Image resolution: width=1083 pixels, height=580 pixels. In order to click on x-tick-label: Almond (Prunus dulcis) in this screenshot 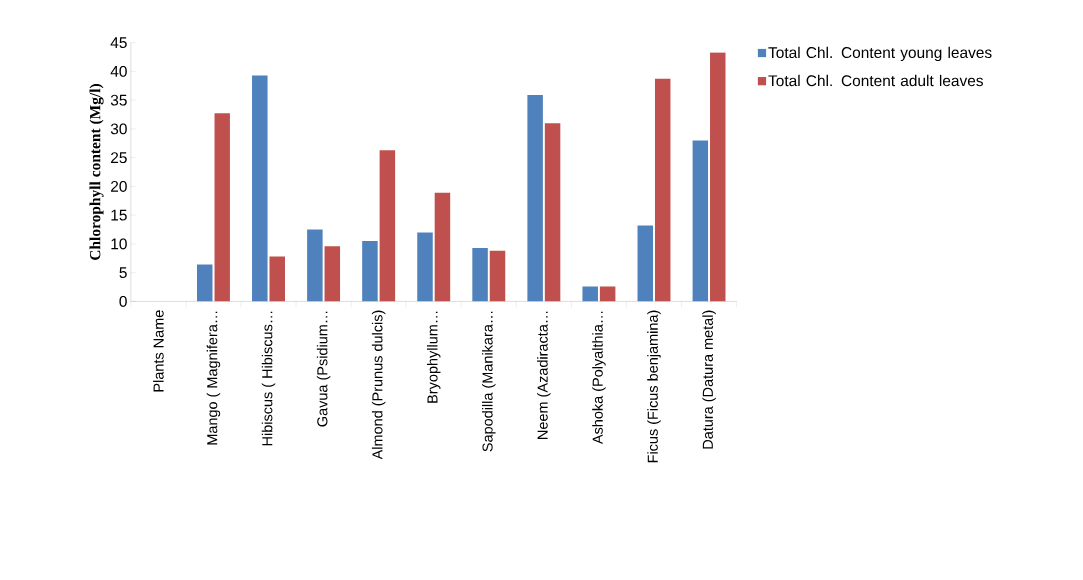, I will do `click(378, 385)`.